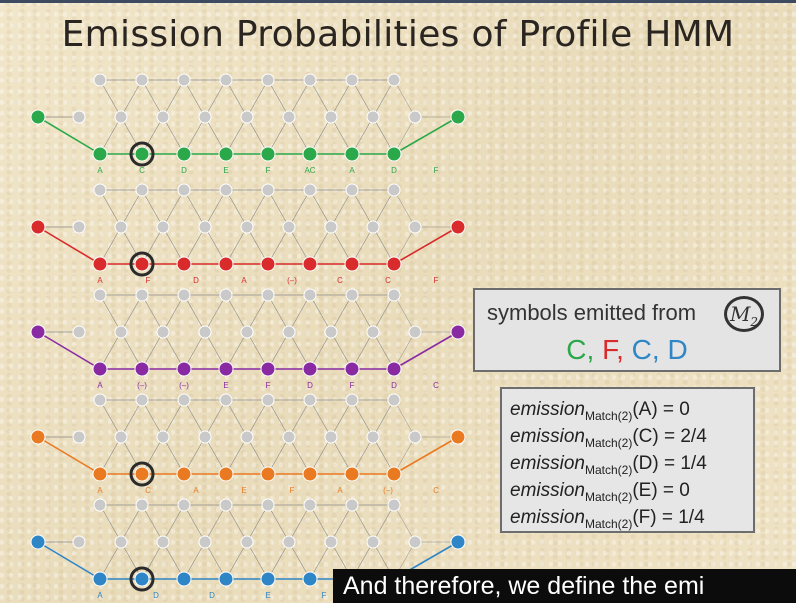 Image resolution: width=796 pixels, height=603 pixels. I want to click on emission-row: emissionMatch(2)(F) = 1/4, so click(607, 519).